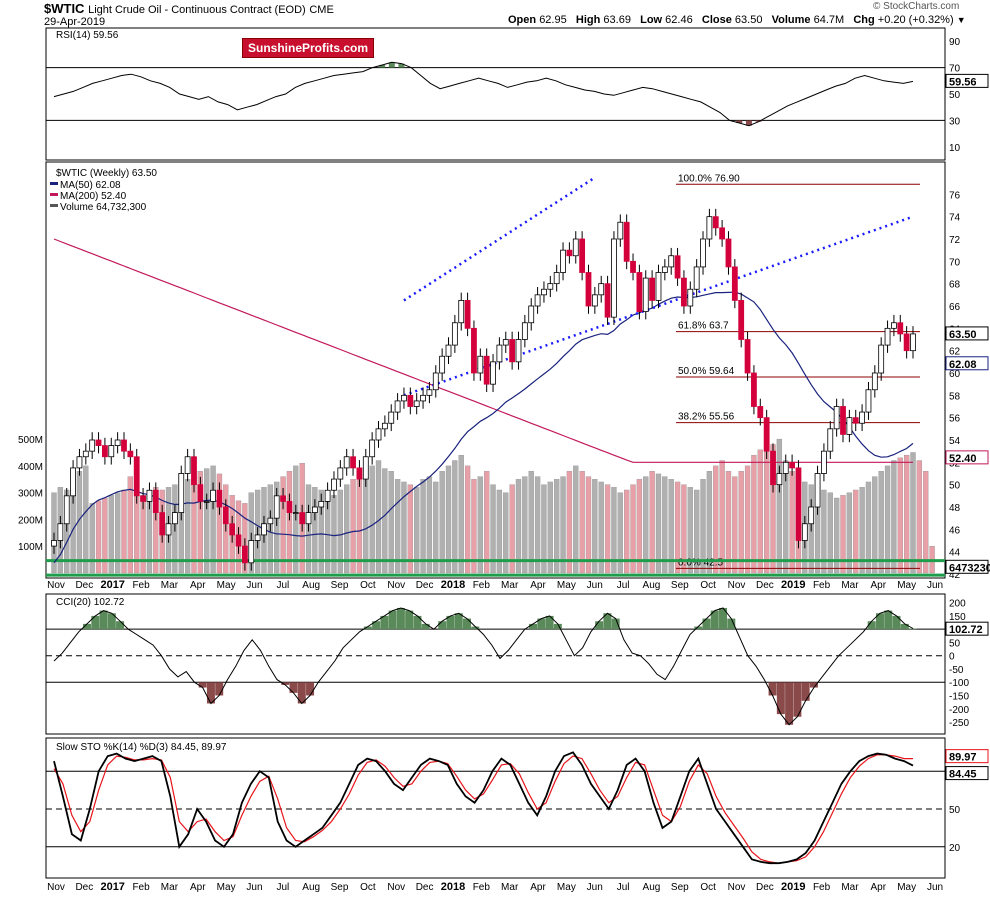 Image resolution: width=990 pixels, height=897 pixels. Describe the element at coordinates (64, 8) in the screenshot. I see `symbol: $WTIC` at that location.